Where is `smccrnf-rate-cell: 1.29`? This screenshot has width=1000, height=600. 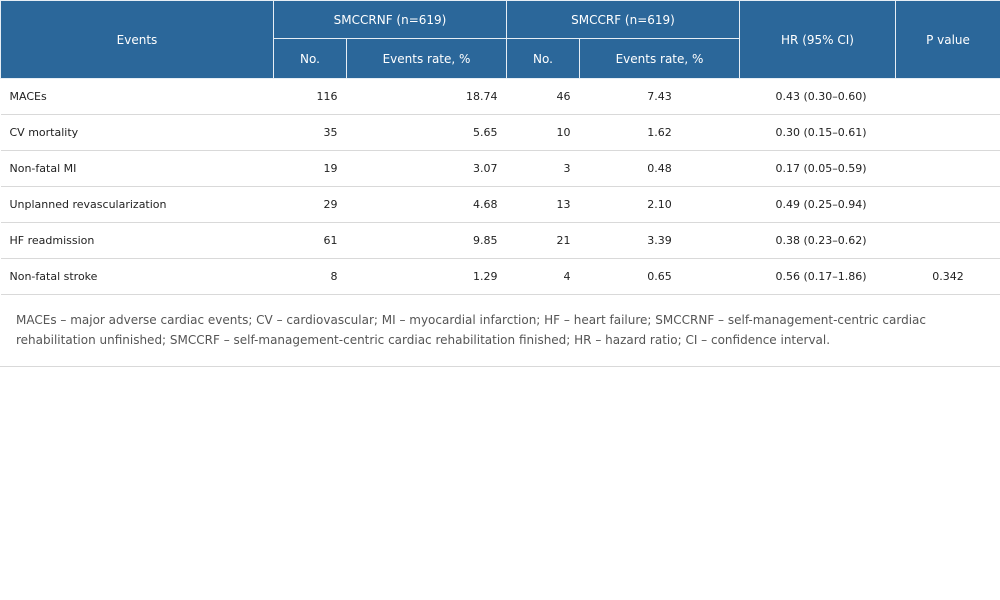 smccrnf-rate-cell: 1.29 is located at coordinates (426, 276).